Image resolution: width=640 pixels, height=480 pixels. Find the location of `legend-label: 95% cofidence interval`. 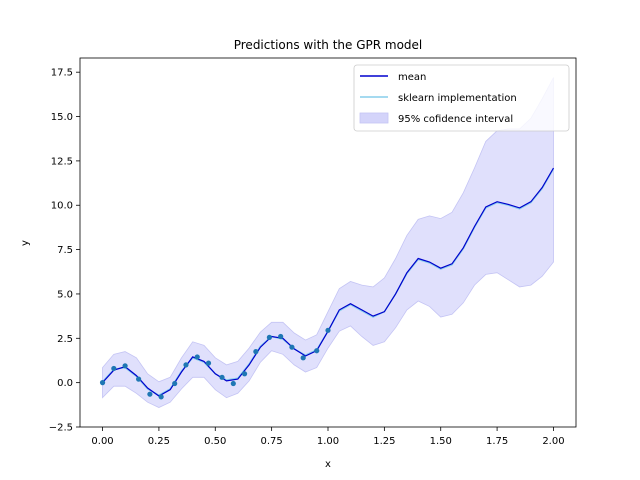

legend-label: 95% cofidence interval is located at coordinates (455, 119).